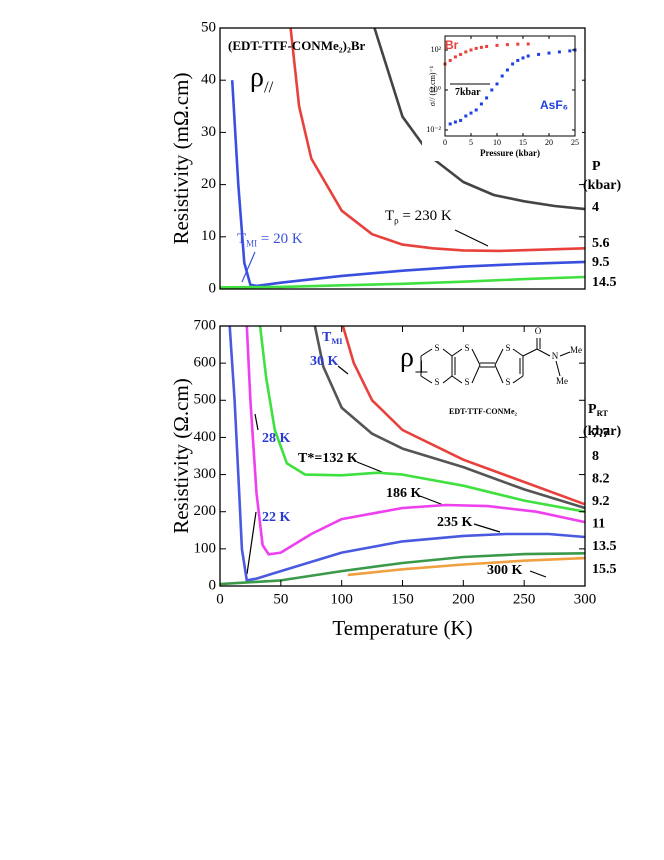  I want to click on annotation: 30 K, so click(324, 361).